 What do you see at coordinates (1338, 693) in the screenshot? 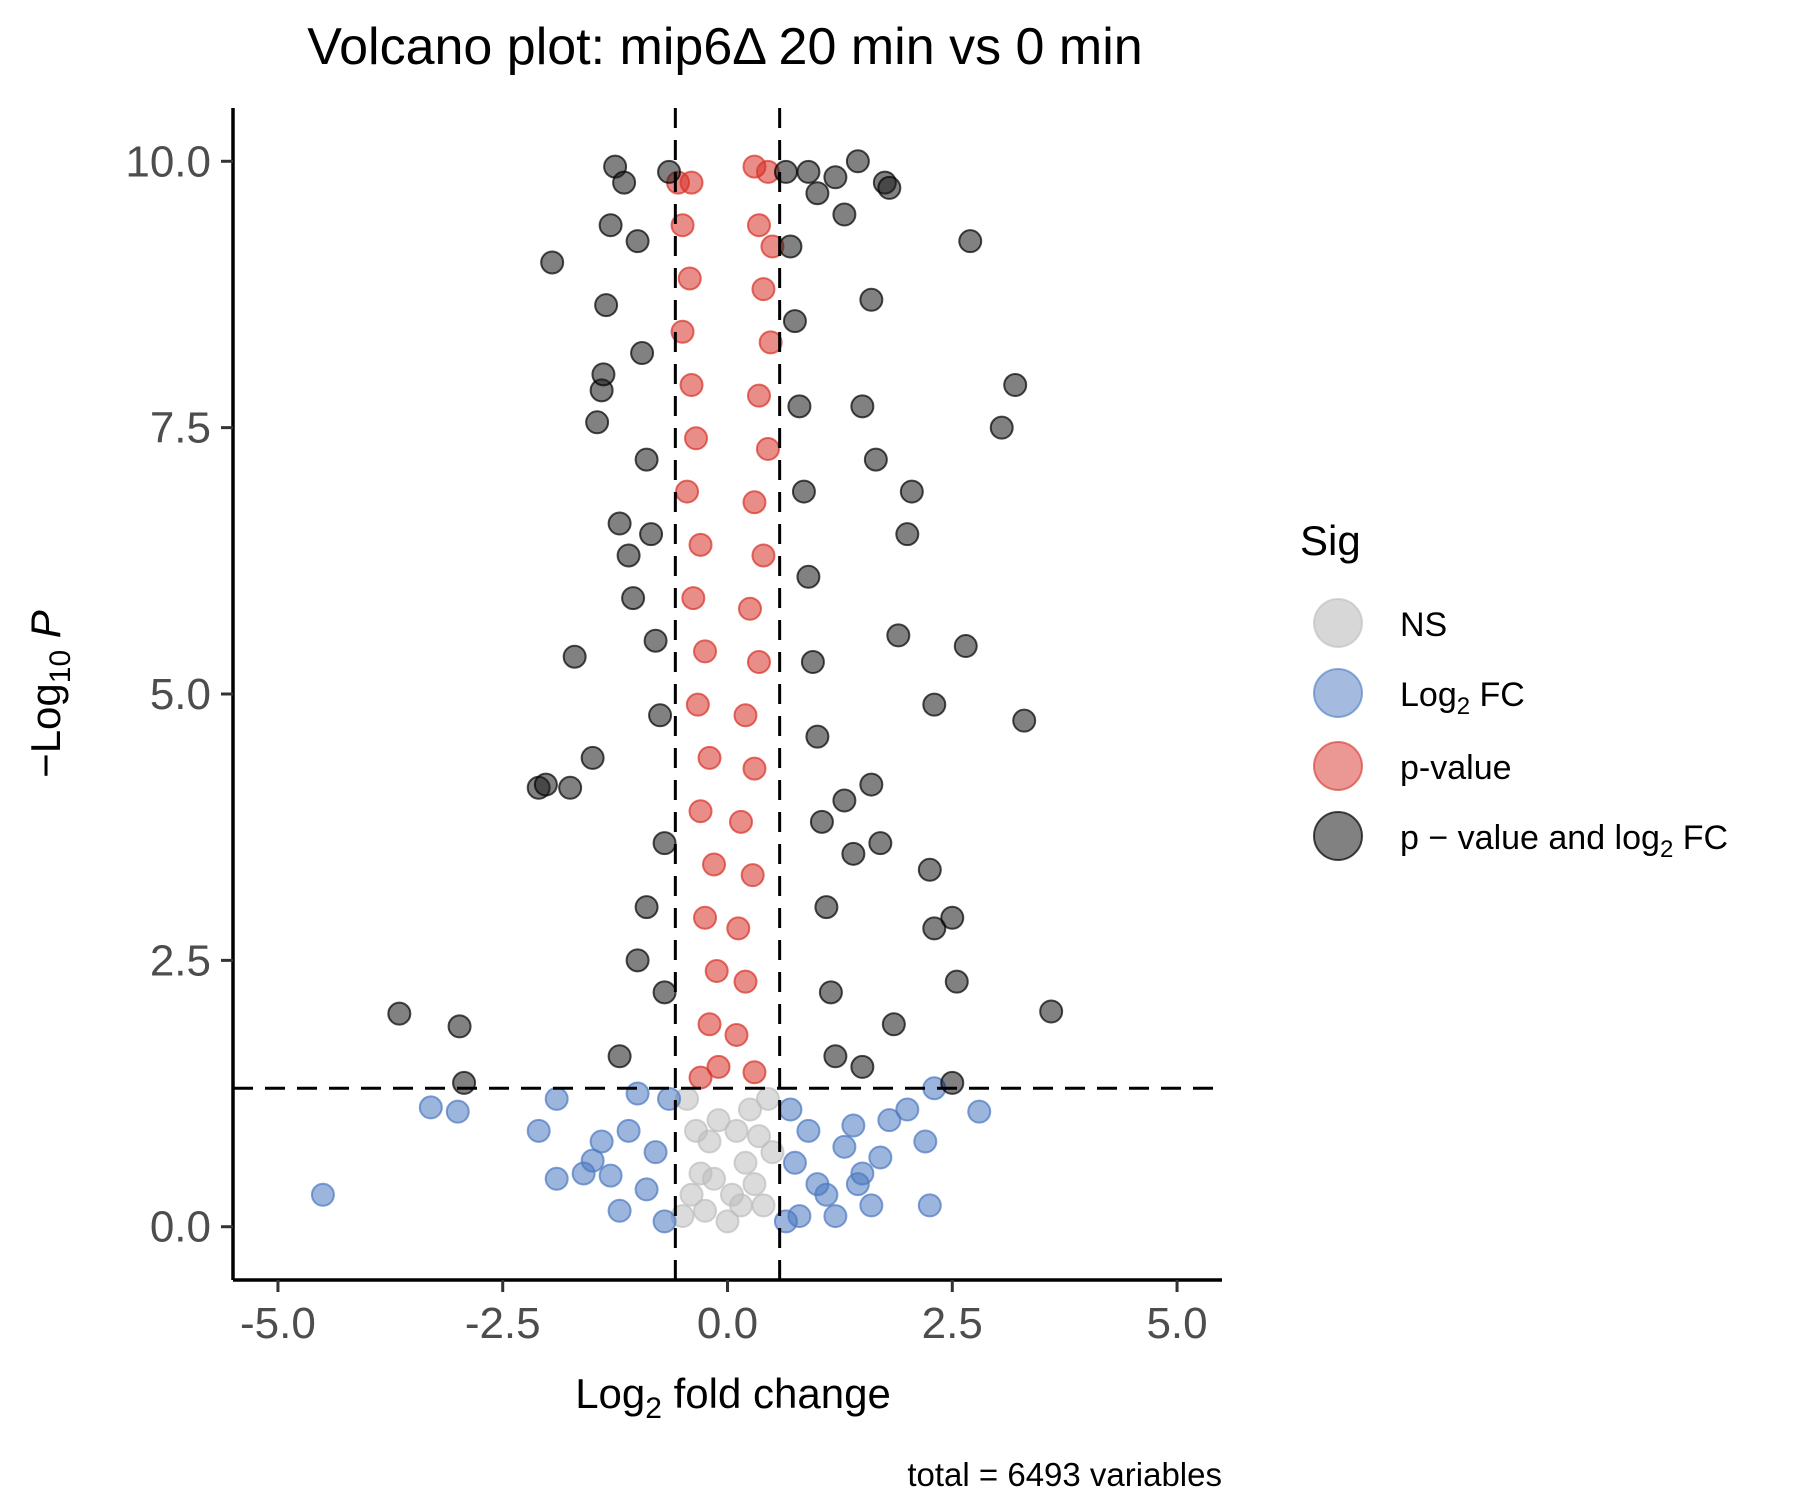
I see `legend-key-log2fc` at bounding box center [1338, 693].